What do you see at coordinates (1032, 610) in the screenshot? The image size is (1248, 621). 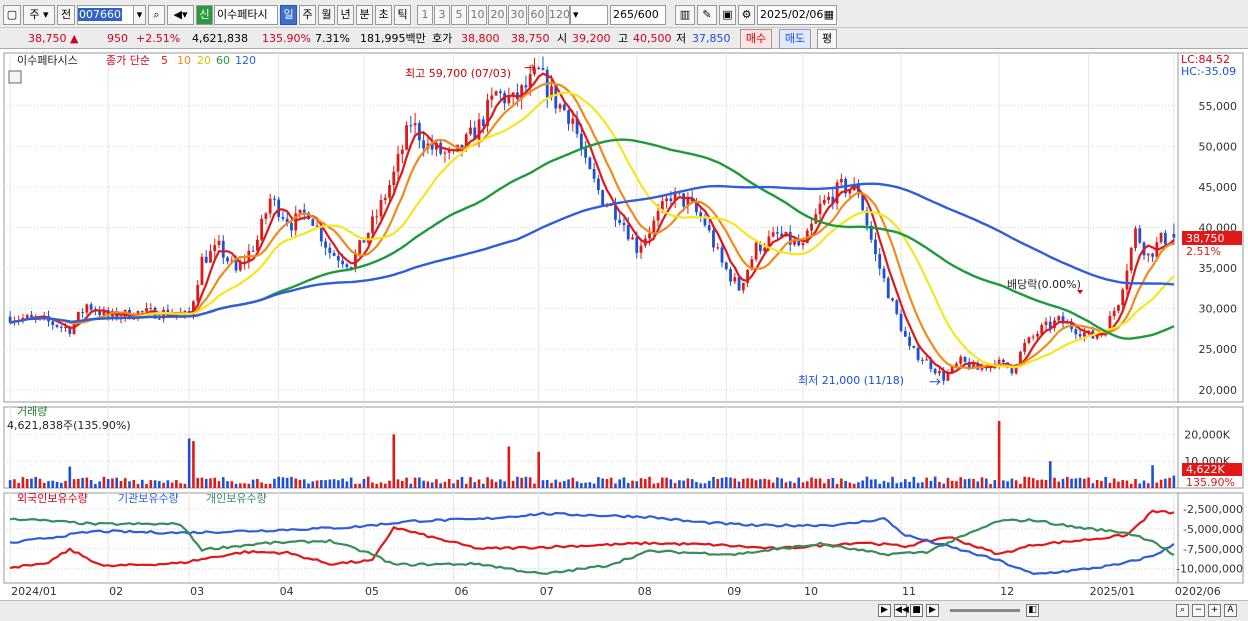 I see `zoom-reset-icon: ◧` at bounding box center [1032, 610].